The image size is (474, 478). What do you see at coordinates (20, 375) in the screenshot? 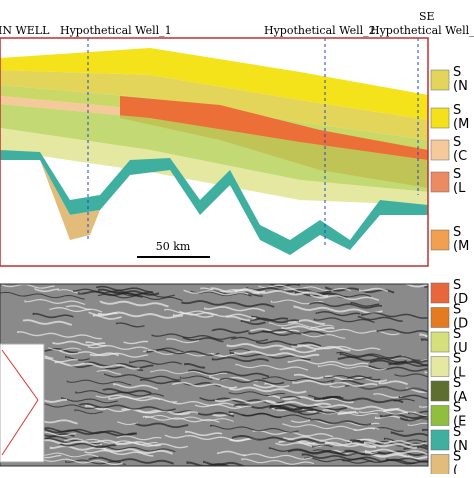
I see `inset-line` at bounding box center [20, 375].